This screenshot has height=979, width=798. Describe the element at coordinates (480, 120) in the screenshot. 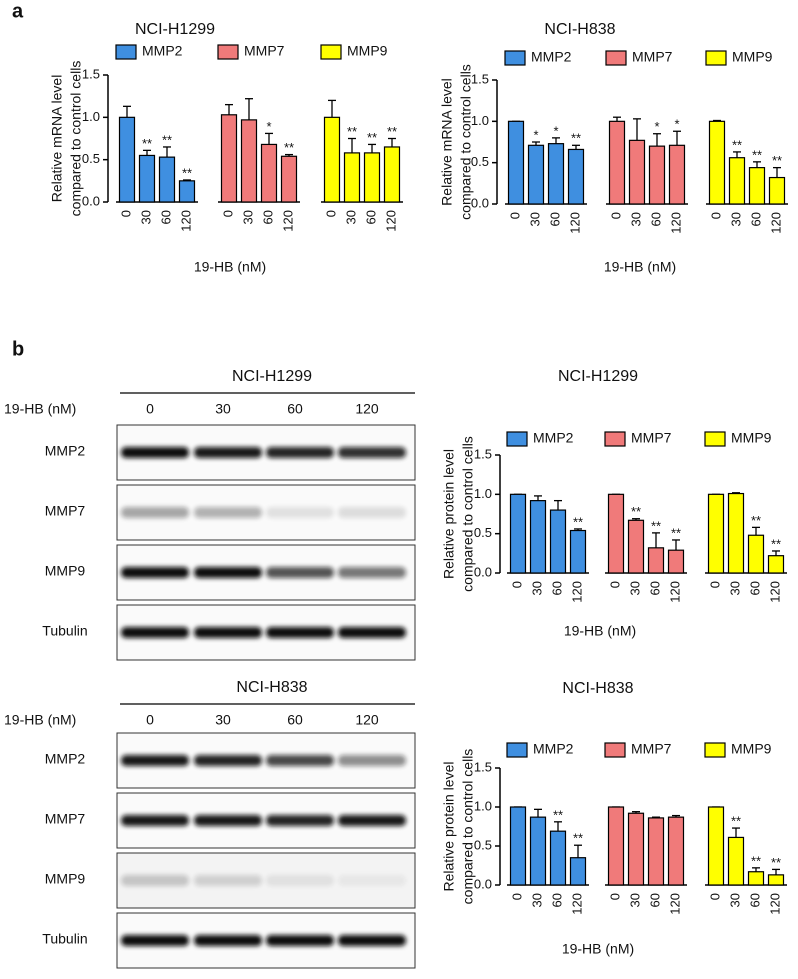

I see `y-tick-label: 1.0` at that location.